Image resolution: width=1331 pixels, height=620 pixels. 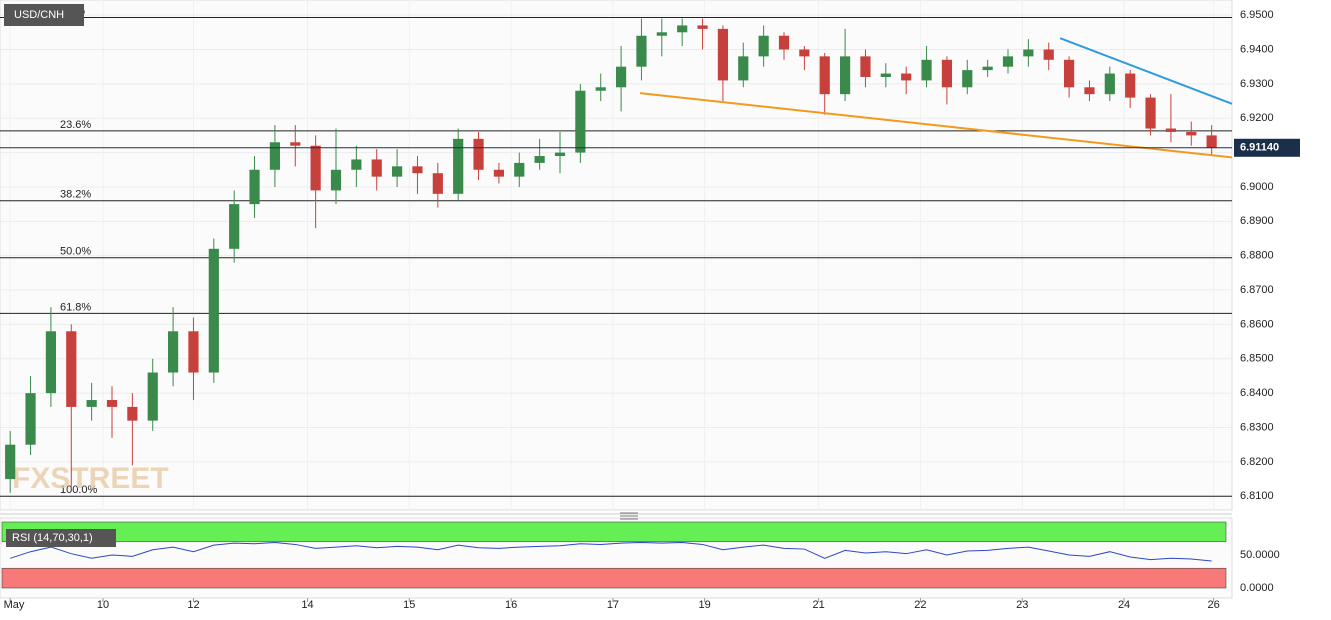 What do you see at coordinates (1257, 290) in the screenshot?
I see `y-tick-label: 6.8700` at bounding box center [1257, 290].